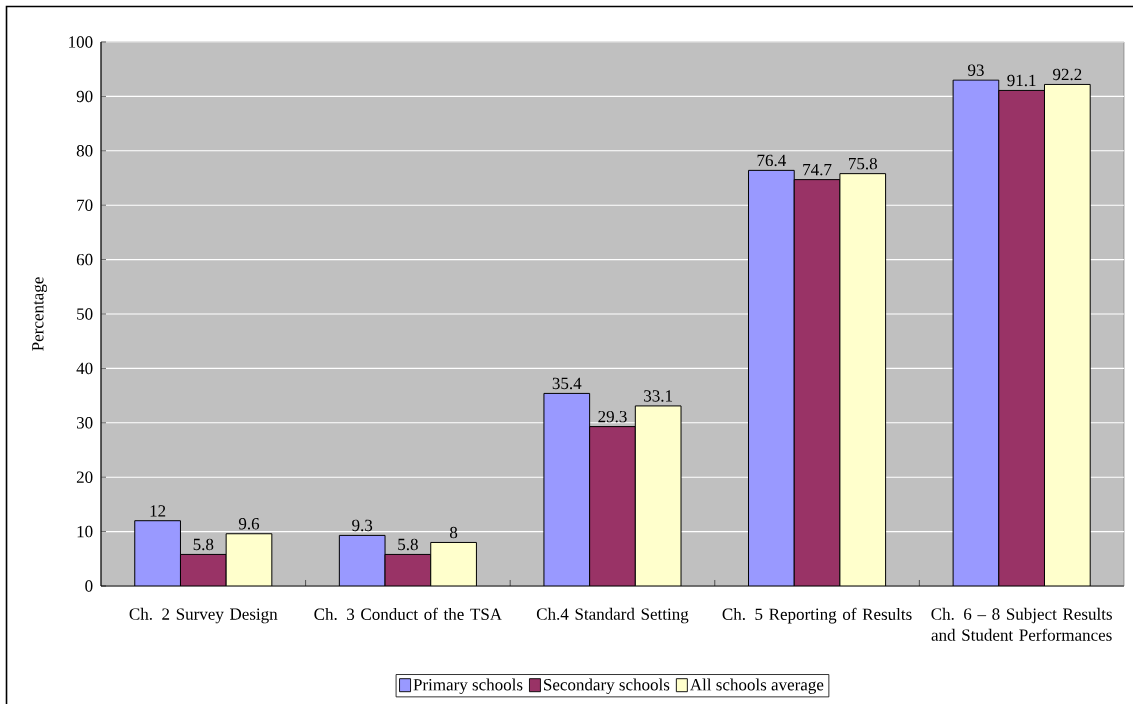 The width and height of the screenshot is (1133, 704). I want to click on y-tick-label: 20, so click(84, 477).